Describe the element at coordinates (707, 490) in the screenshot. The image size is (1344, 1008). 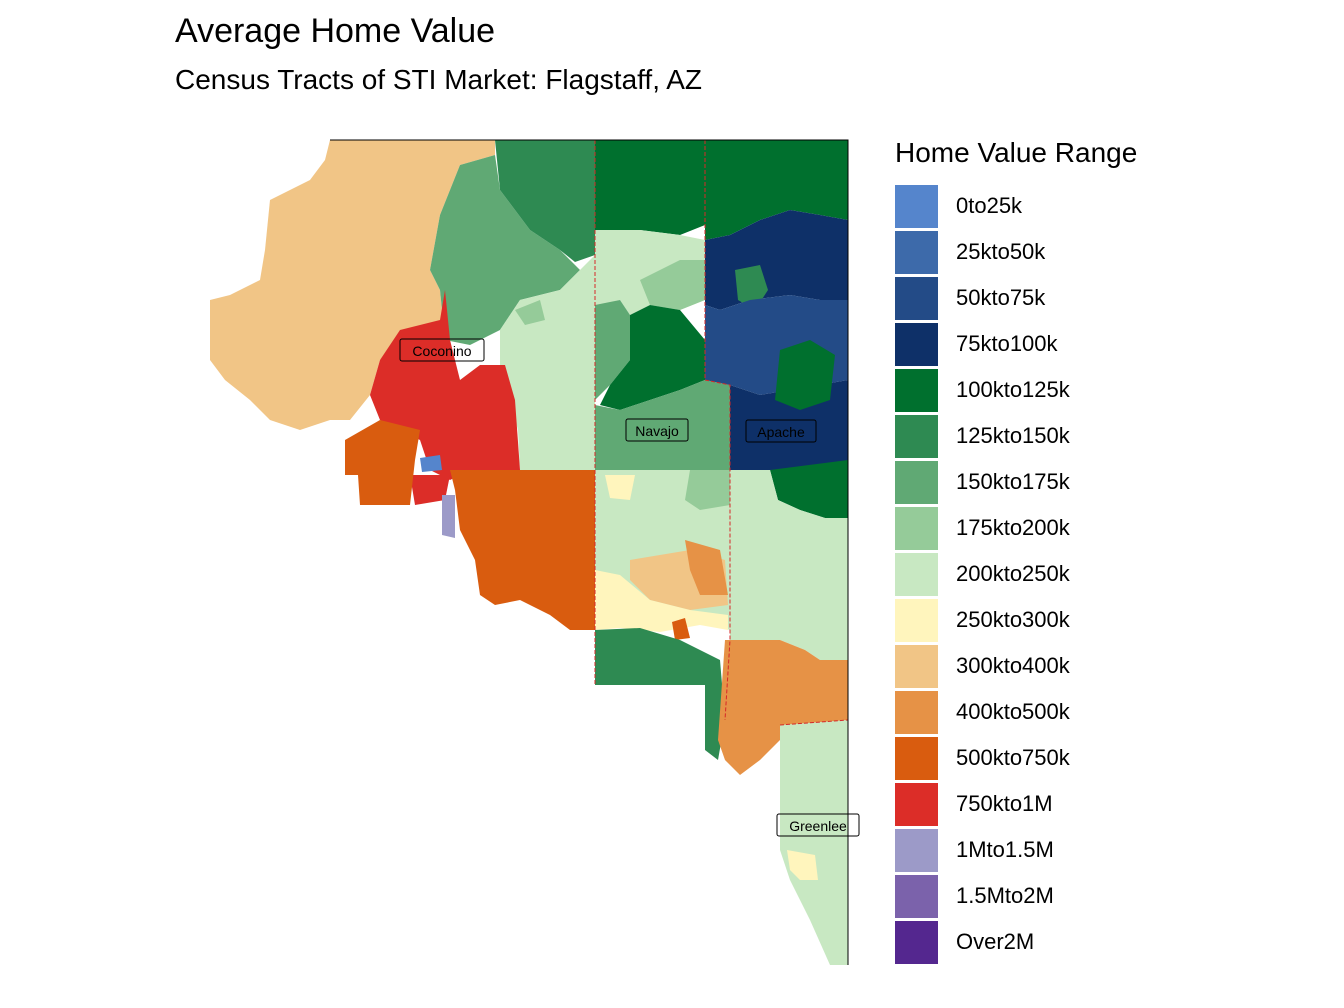
I see `tract-navajo-s1` at that location.